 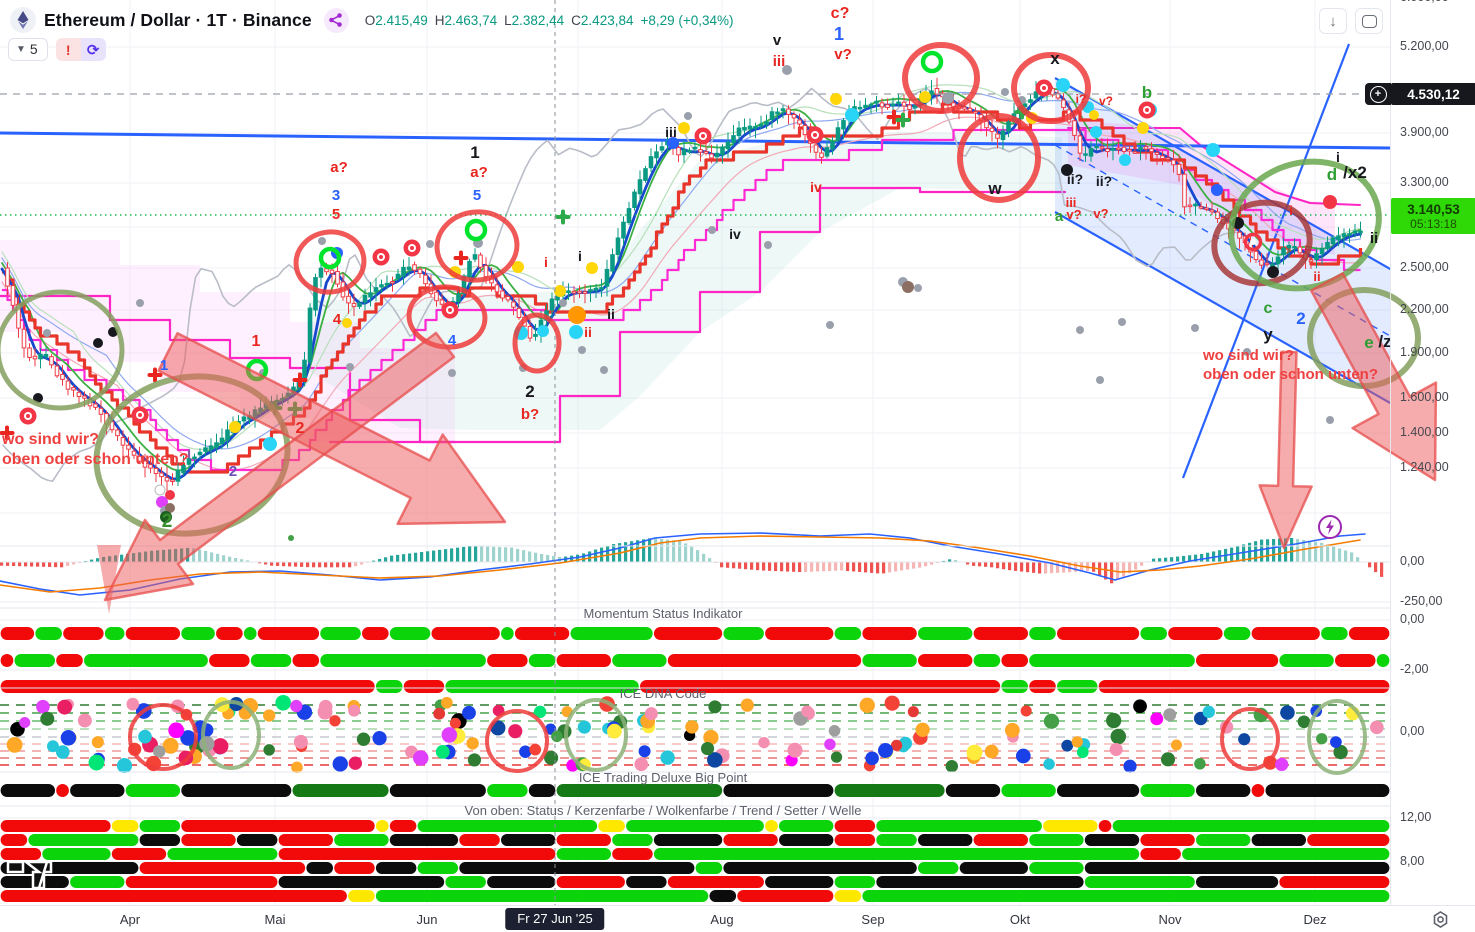 What do you see at coordinates (722, 919) in the screenshot?
I see `time-axis-label: Aug` at bounding box center [722, 919].